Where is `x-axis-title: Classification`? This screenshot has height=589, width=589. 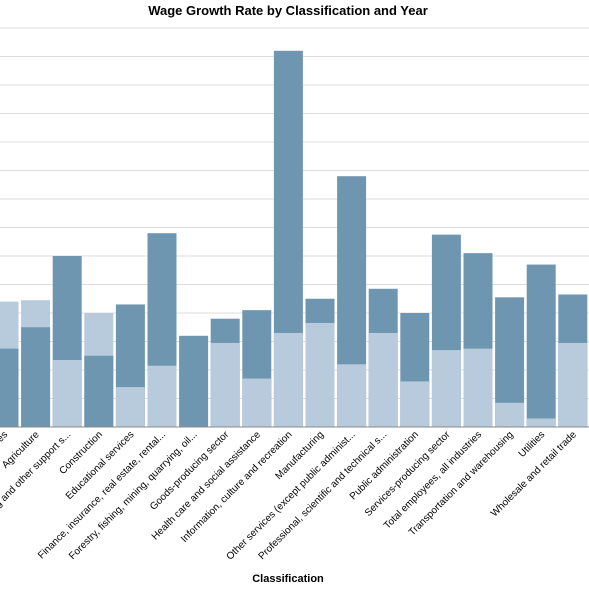 x-axis-title: Classification is located at coordinates (288, 579).